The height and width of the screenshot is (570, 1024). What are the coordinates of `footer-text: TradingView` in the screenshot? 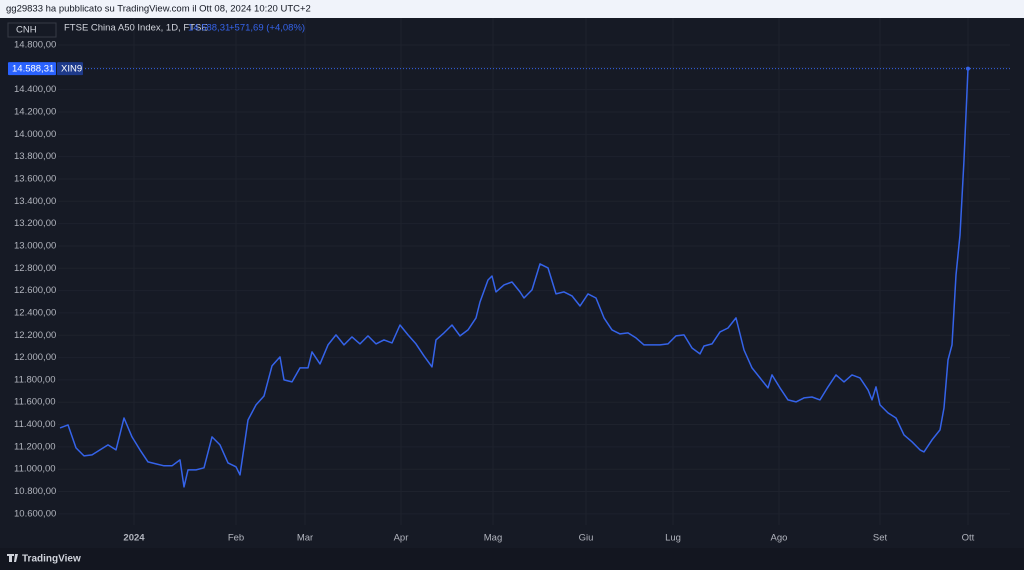 It's located at (51, 559).